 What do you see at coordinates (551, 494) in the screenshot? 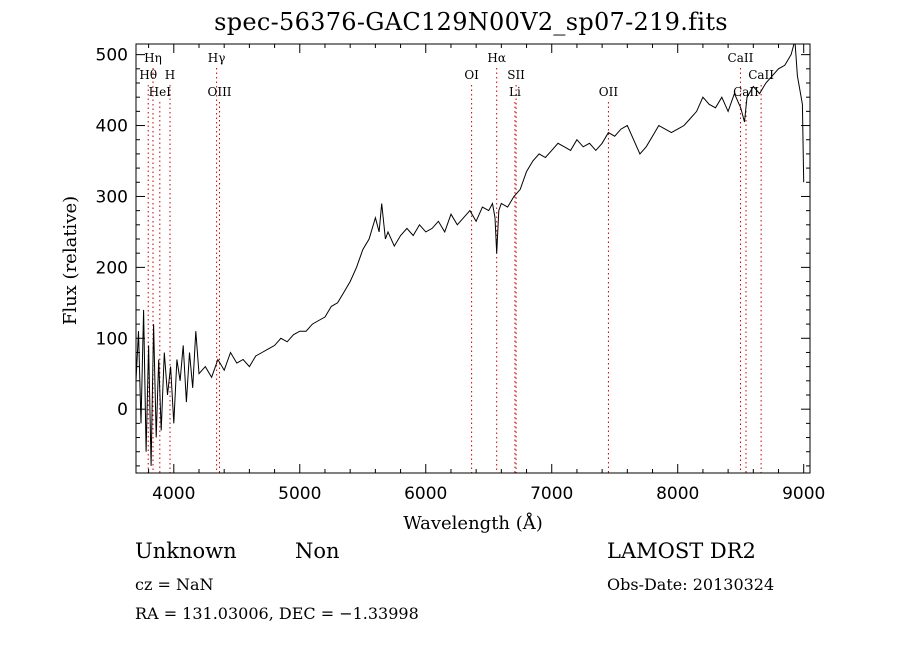
I see `x-tick-label-3: 7000` at bounding box center [551, 494].